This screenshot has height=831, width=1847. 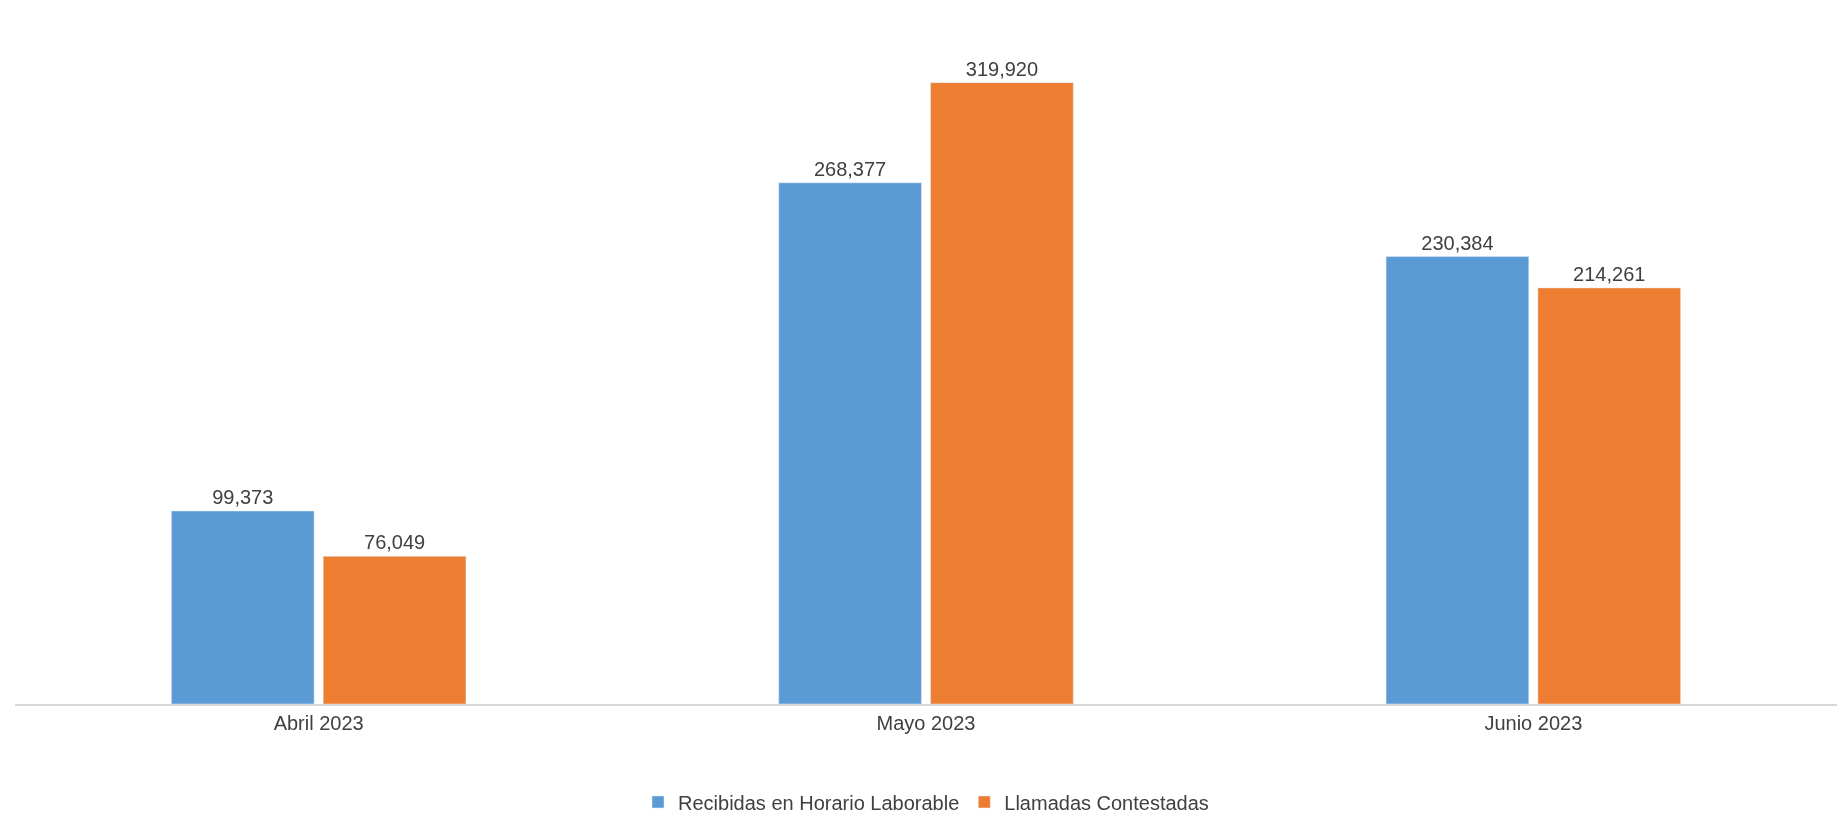 What do you see at coordinates (1609, 273) in the screenshot?
I see `data-label: 214,261` at bounding box center [1609, 273].